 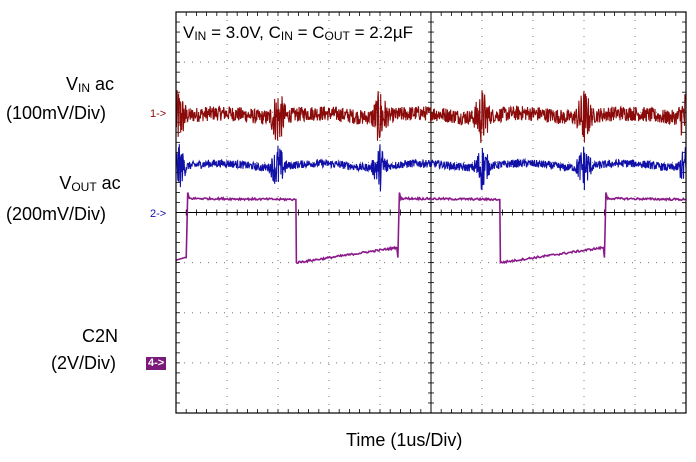 I want to click on ch4-name: C2N, so click(x=99, y=336).